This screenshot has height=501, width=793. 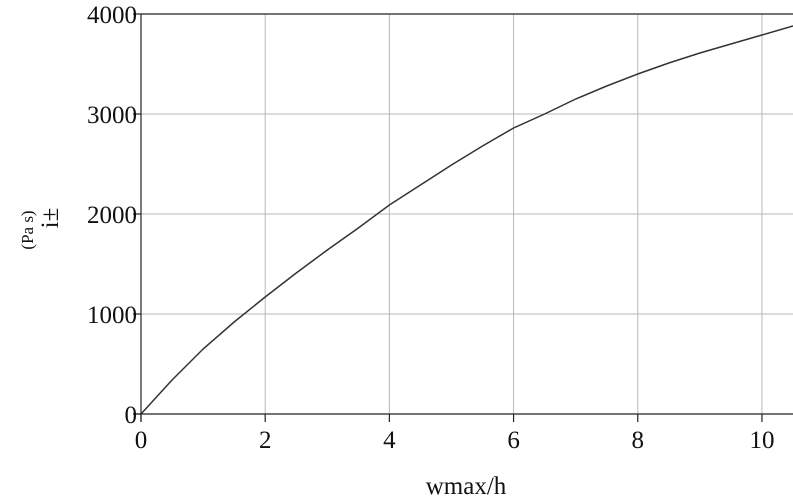 What do you see at coordinates (112, 315) in the screenshot?
I see `y-tick-label: 1000` at bounding box center [112, 315].